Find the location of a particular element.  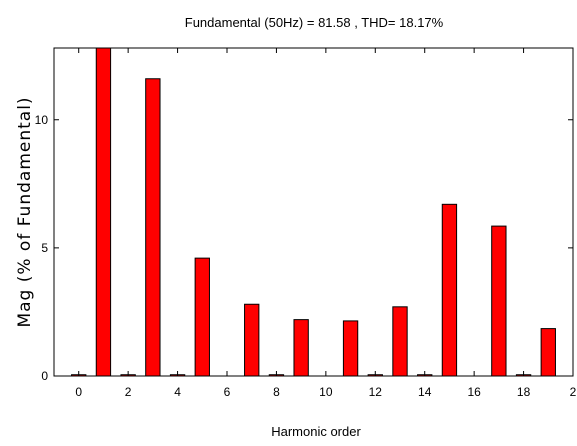

y-tick-label: 5 is located at coordinates (44, 248).